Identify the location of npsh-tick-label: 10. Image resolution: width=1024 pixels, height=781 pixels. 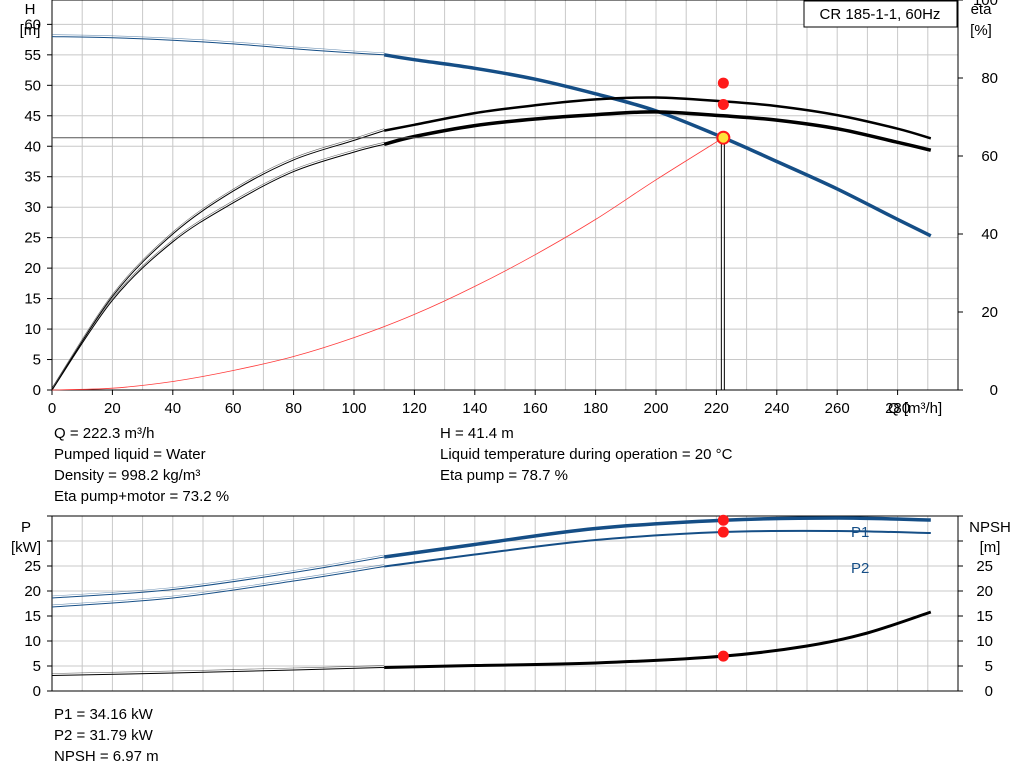
(984, 641).